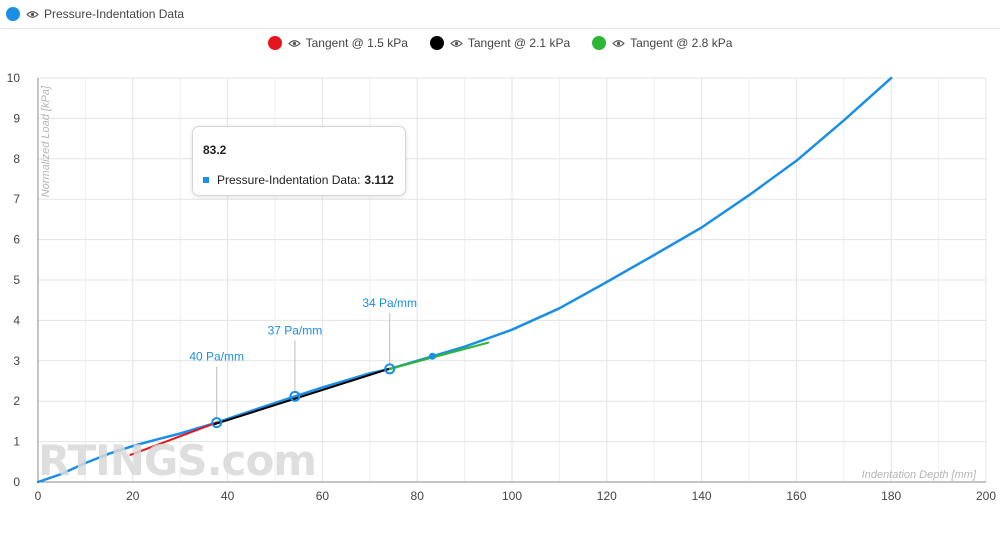 The width and height of the screenshot is (1000, 534). I want to click on legend-item-tangent-2-8: Tangent @ 2.8 kPa, so click(662, 43).